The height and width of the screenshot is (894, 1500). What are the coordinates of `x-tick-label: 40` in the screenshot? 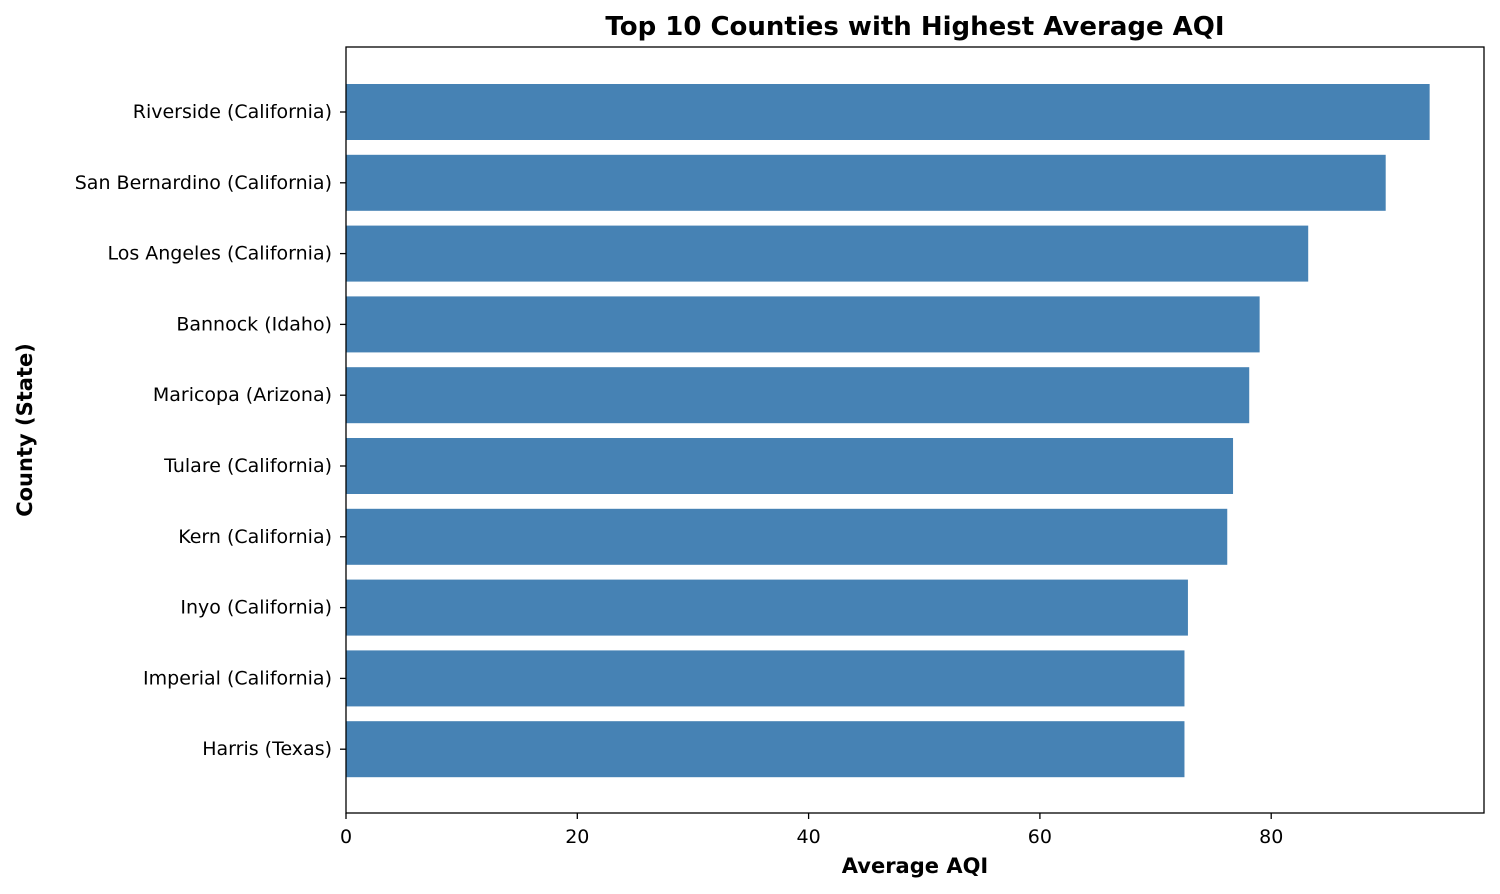 It's located at (809, 837).